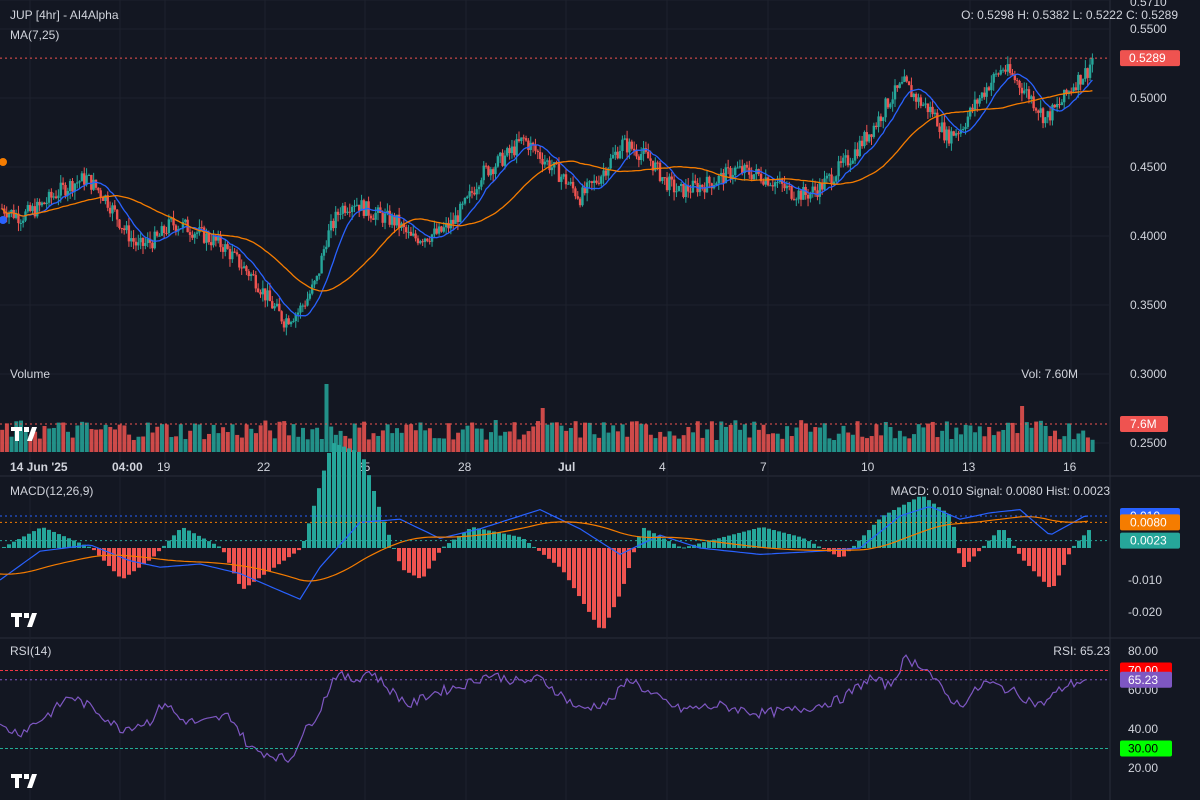 The height and width of the screenshot is (800, 1200). What do you see at coordinates (1148, 305) in the screenshot?
I see `price-tick-label: 0.3500` at bounding box center [1148, 305].